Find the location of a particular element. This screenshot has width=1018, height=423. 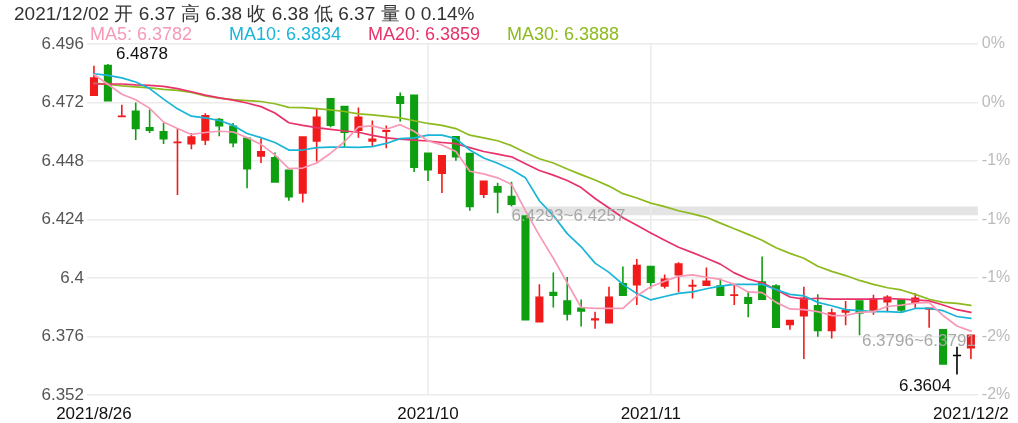

chart-title: 2021/12/02 开 6.37 高 6.38 收 6.38 低 6.37 量 0 0.14% is located at coordinates (244, 14).